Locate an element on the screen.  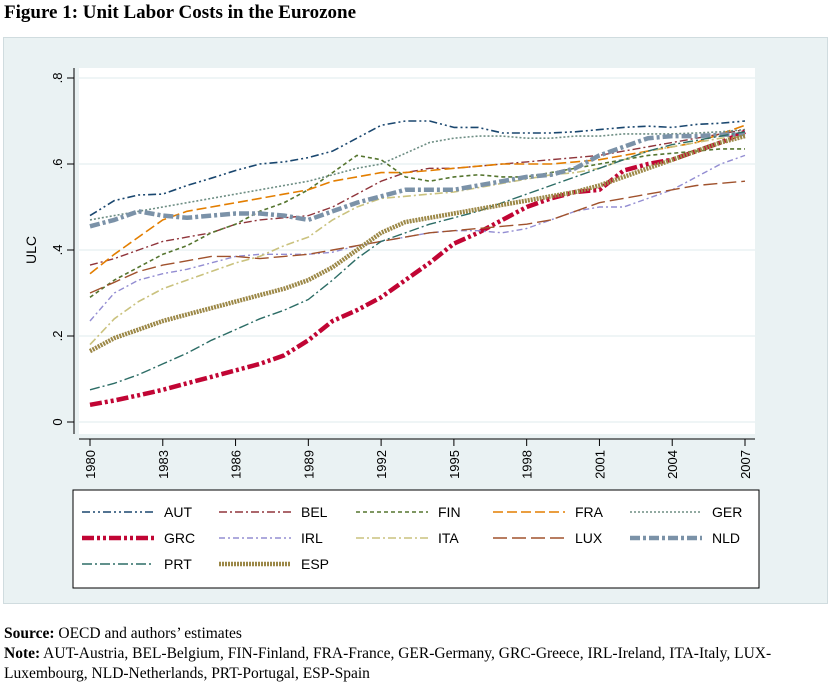
legend-label-ger: GER is located at coordinates (727, 512).